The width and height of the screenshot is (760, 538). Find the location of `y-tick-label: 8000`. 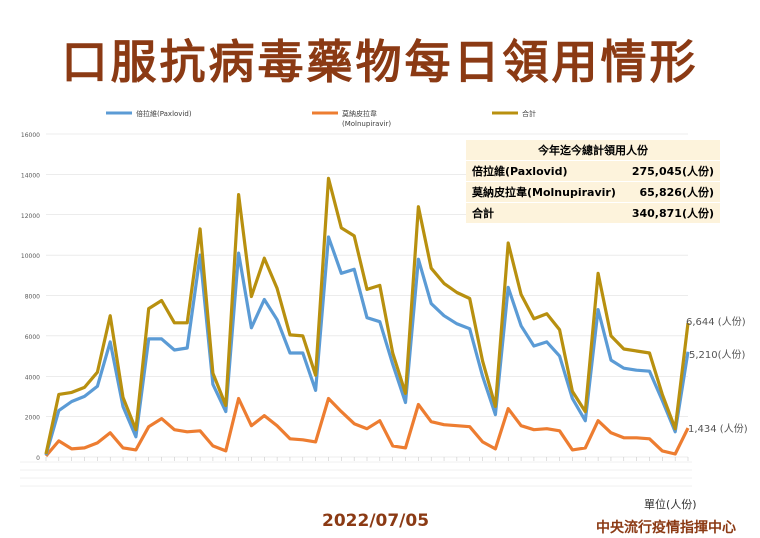

y-tick-label: 8000 is located at coordinates (32, 297).